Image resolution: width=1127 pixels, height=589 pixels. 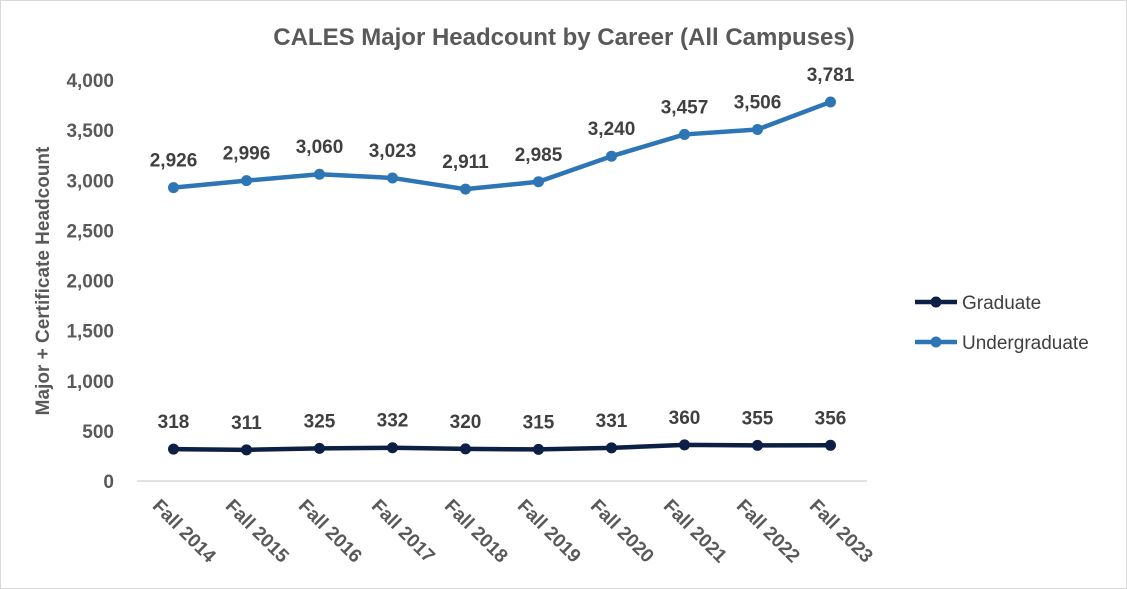 What do you see at coordinates (539, 422) in the screenshot?
I see `data-label-graduate: 315` at bounding box center [539, 422].